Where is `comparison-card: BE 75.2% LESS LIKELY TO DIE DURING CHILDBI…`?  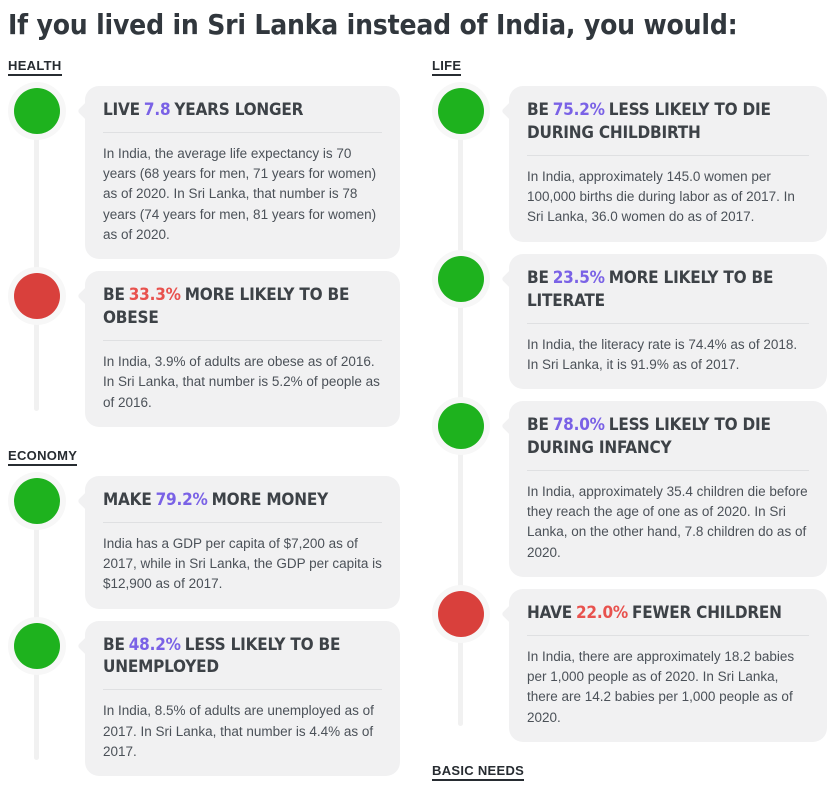
comparison-card: BE 75.2% LESS LIKELY TO DIE DURING CHILDBI… is located at coordinates (664, 164).